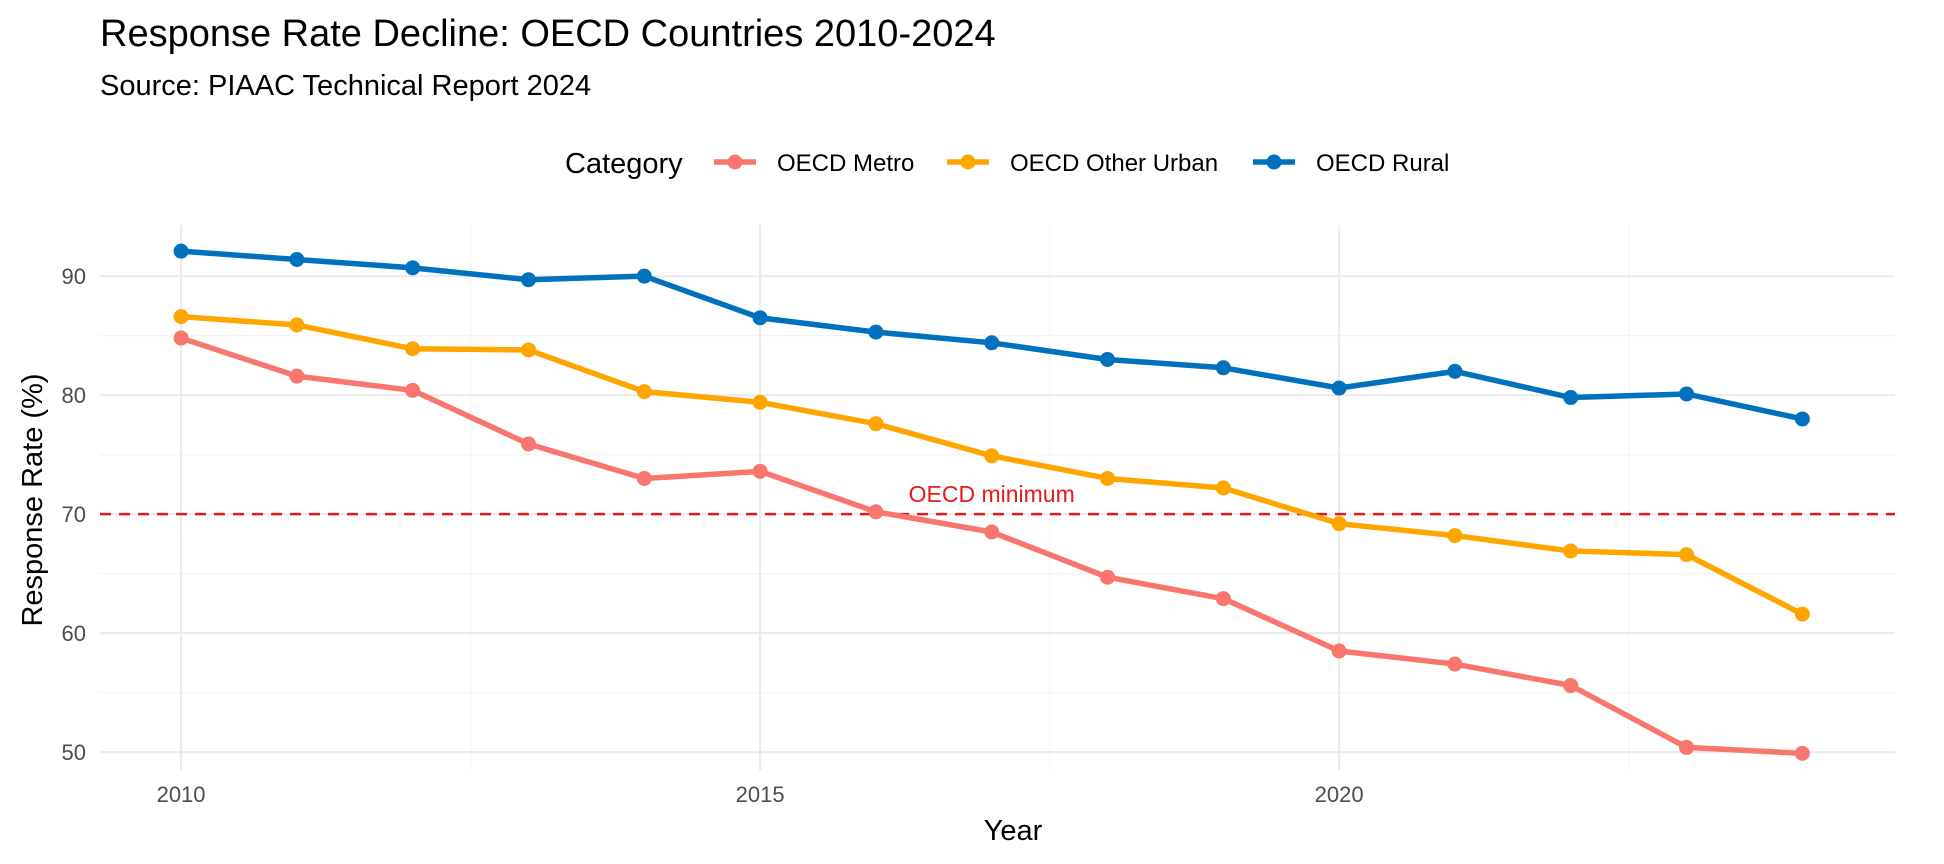  I want to click on chart-subtitle: Source: PIAAC Technical Report 2024, so click(345, 86).